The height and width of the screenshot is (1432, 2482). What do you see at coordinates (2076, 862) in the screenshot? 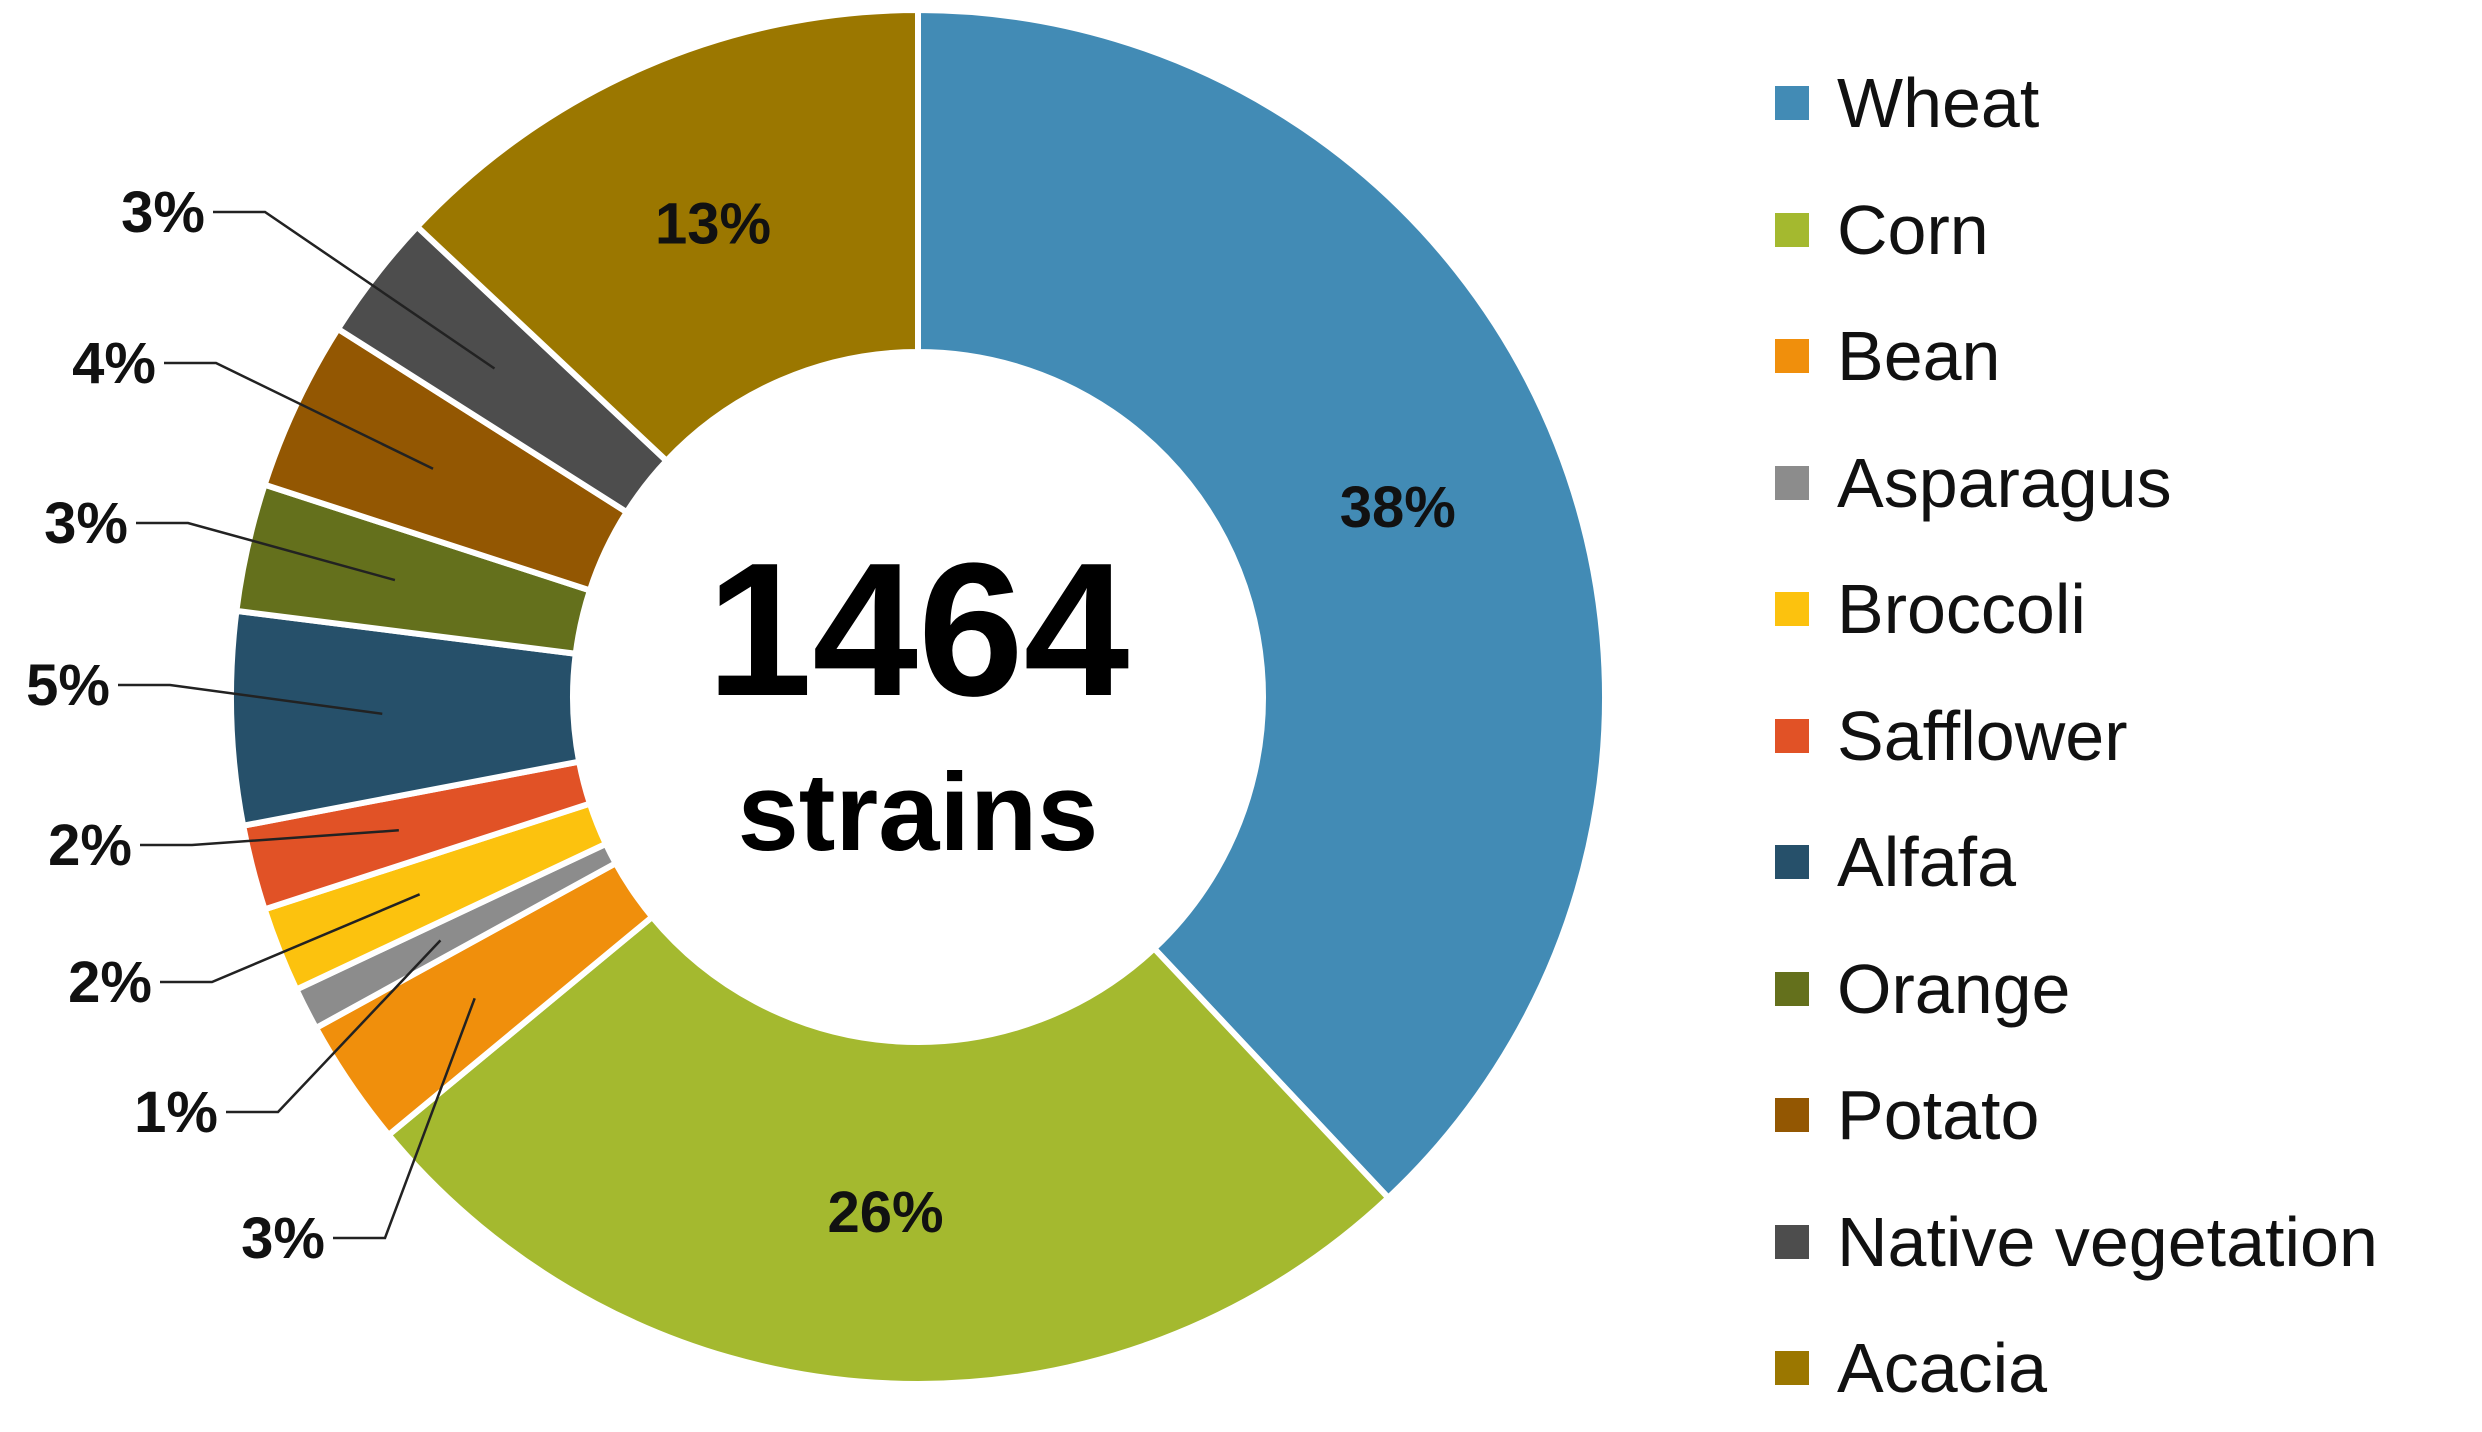
I see `legend-item-alfafa: Alfafa` at bounding box center [2076, 862].